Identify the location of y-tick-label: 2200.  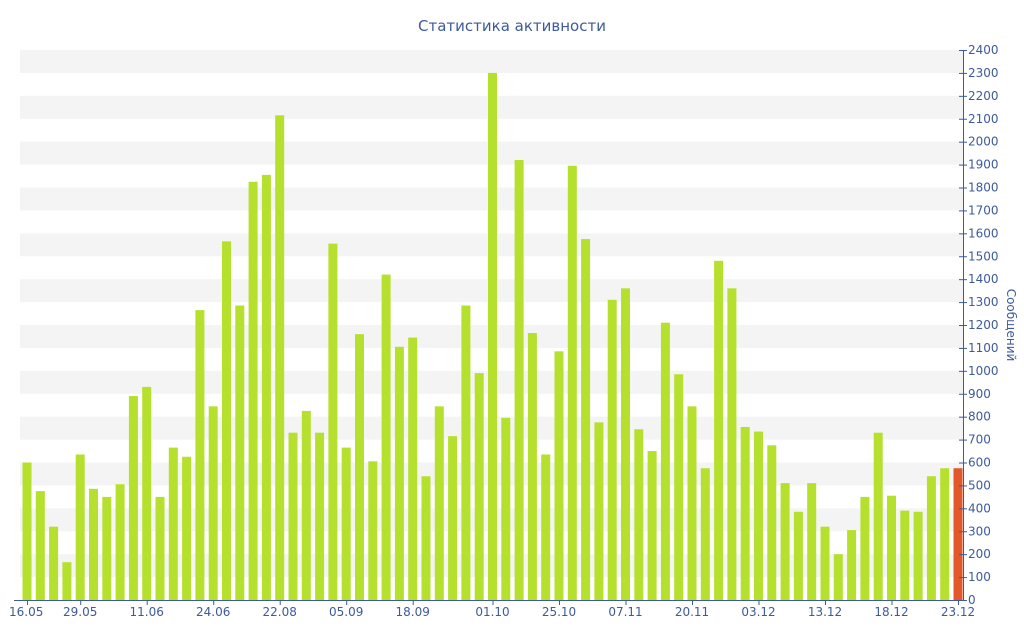
(983, 96).